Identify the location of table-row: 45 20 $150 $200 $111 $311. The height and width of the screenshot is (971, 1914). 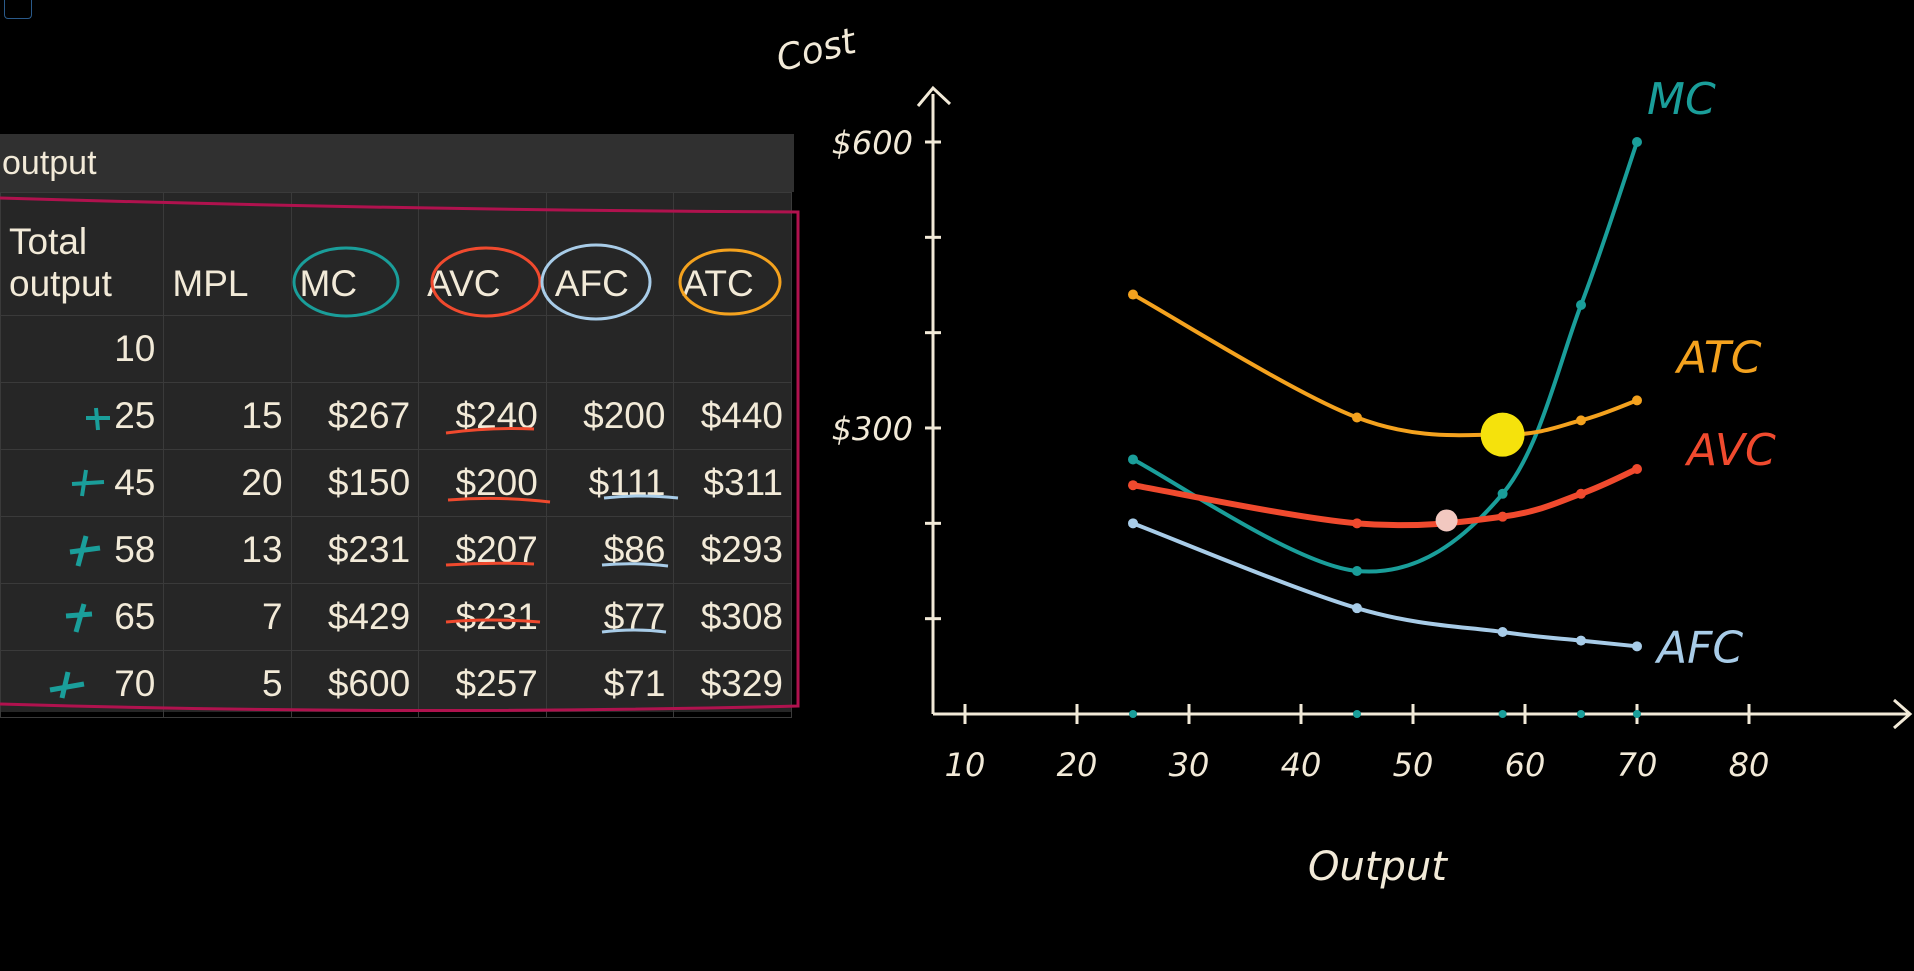
(396, 483).